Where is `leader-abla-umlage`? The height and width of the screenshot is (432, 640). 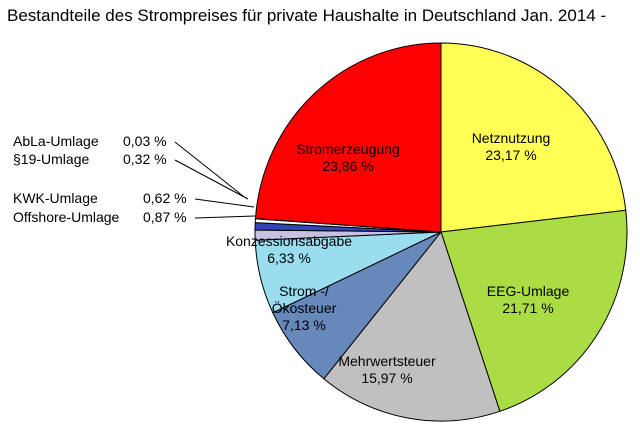
leader-abla-umlage is located at coordinates (209, 169).